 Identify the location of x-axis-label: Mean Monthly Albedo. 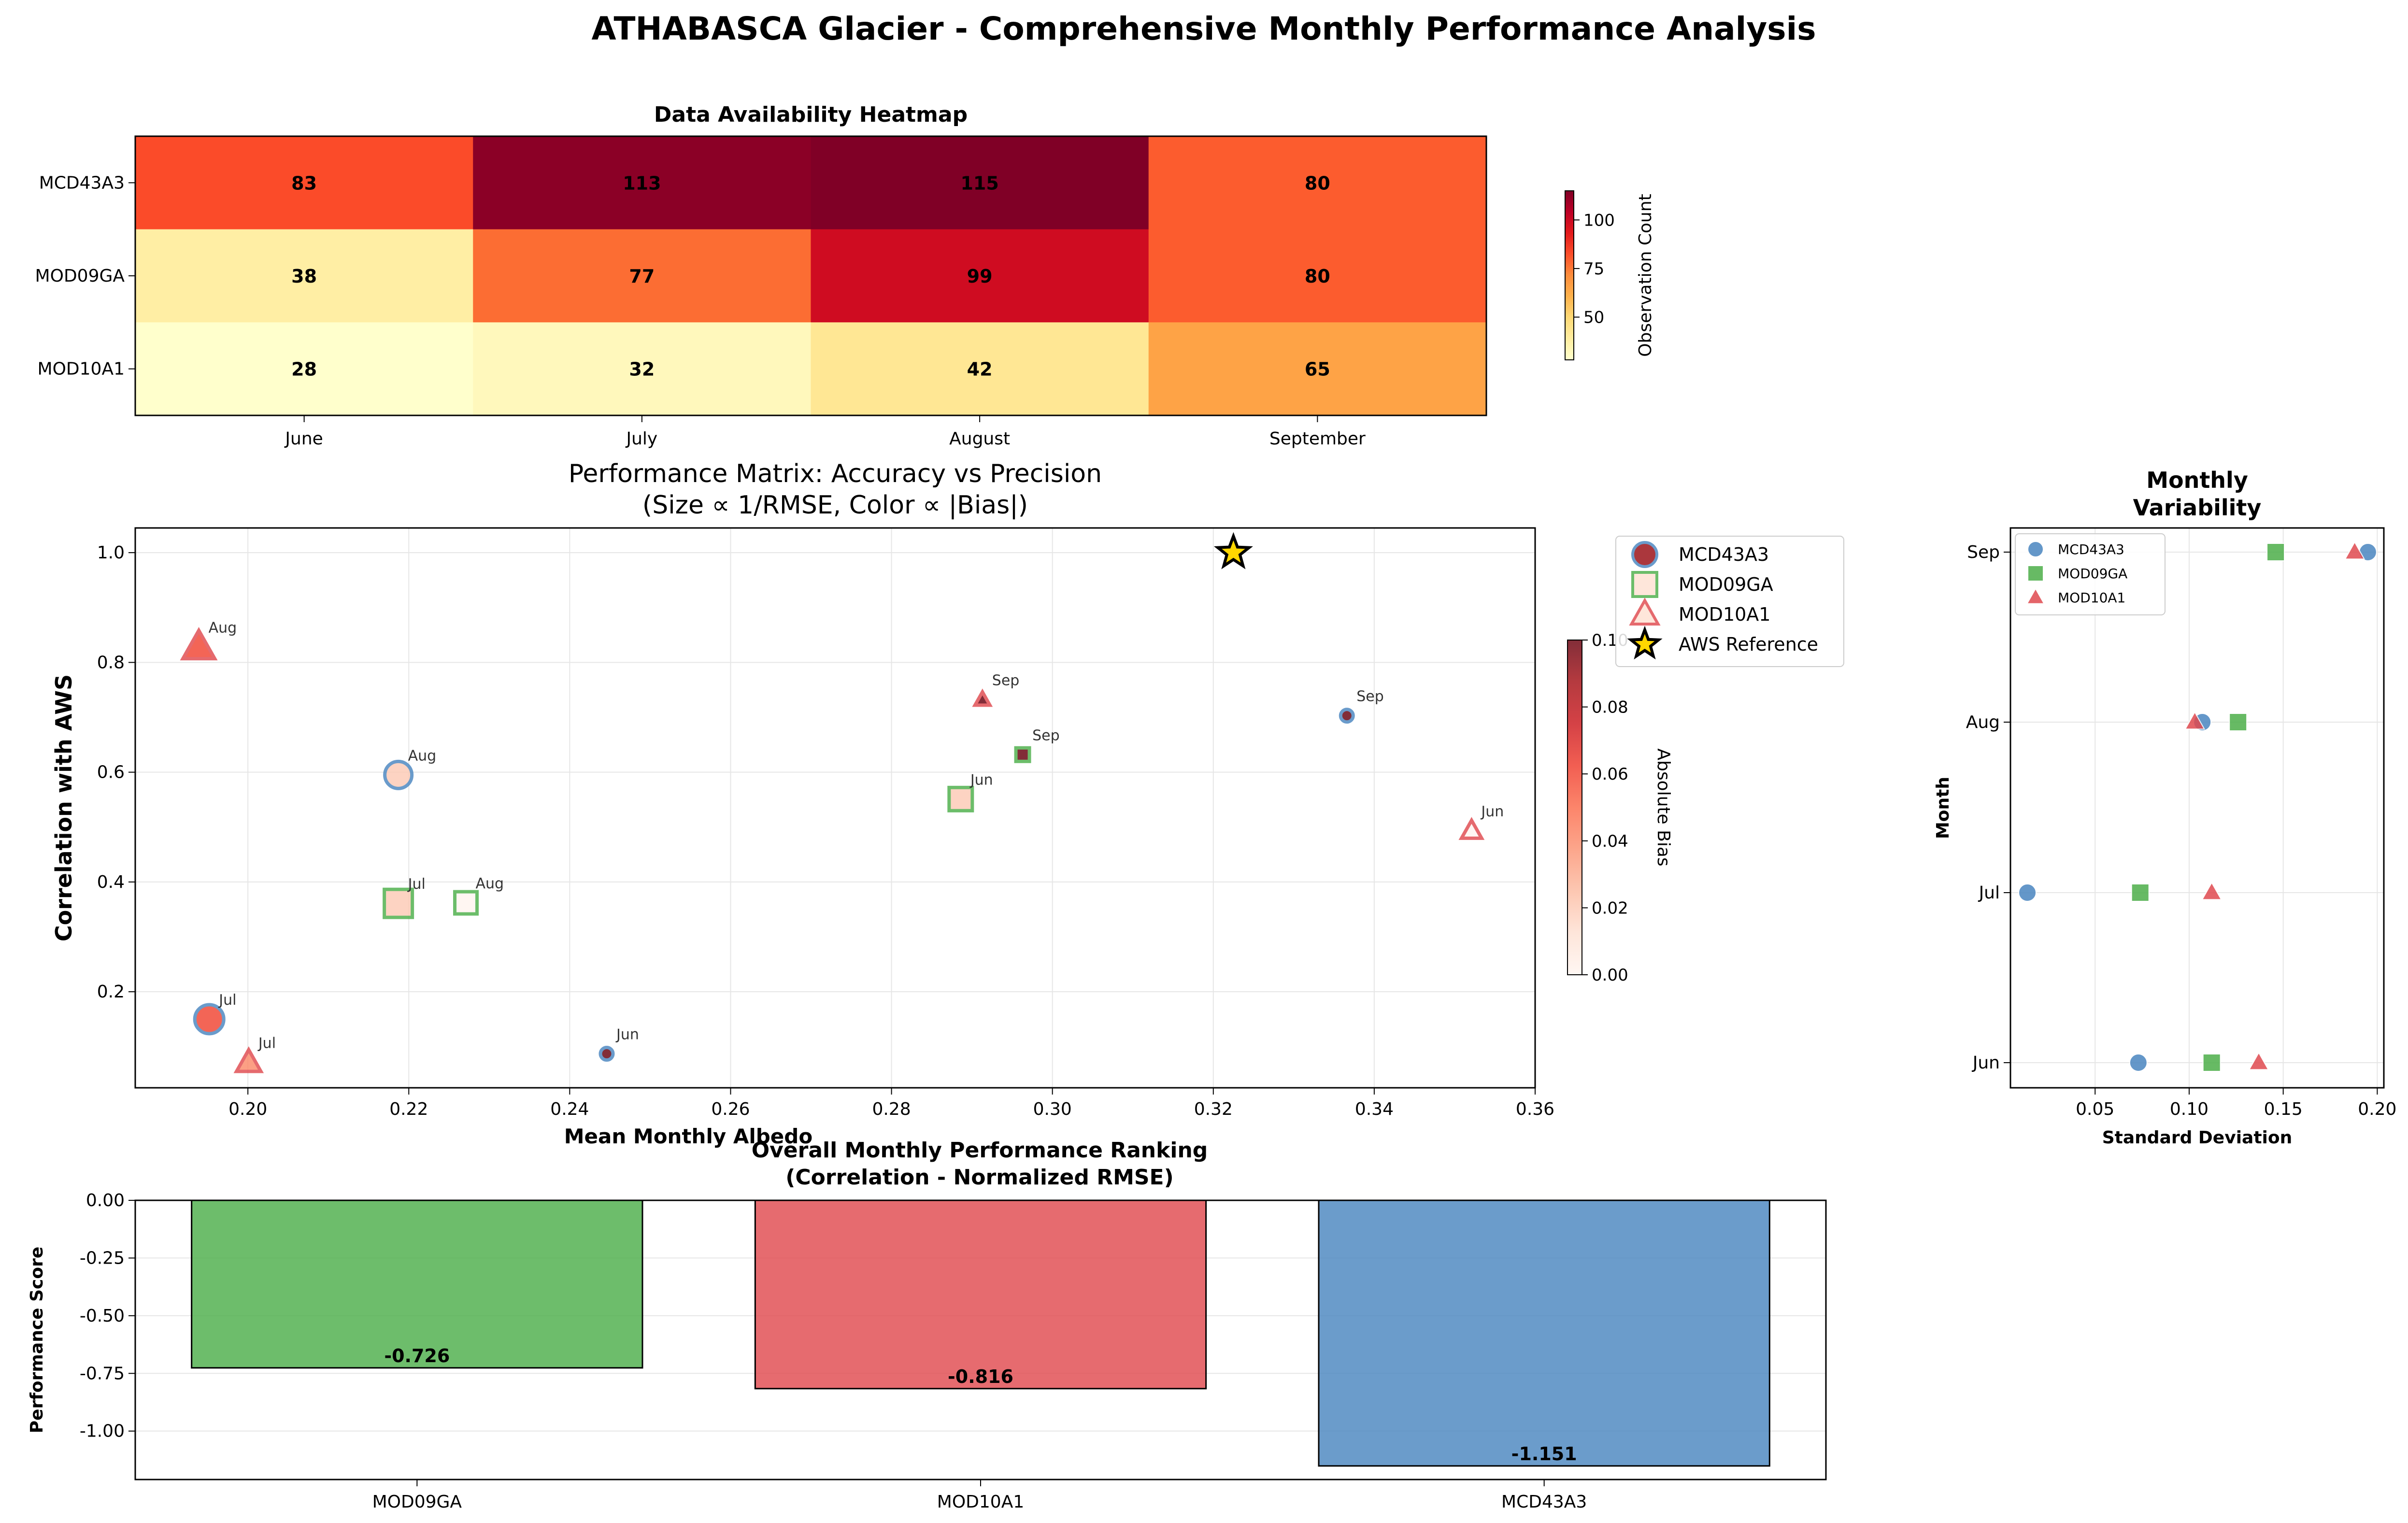
(688, 1136).